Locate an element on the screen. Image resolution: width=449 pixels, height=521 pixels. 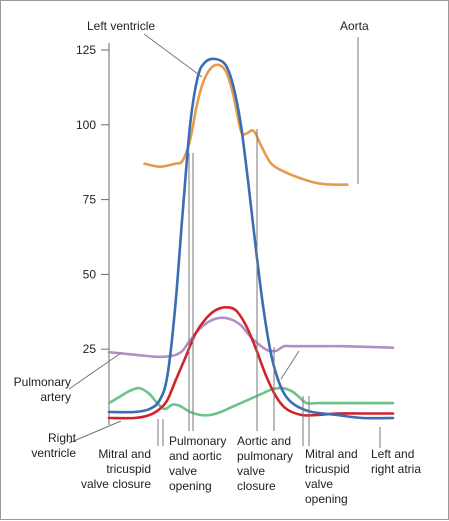
y-tick-label-25: 25 is located at coordinates (90, 349).